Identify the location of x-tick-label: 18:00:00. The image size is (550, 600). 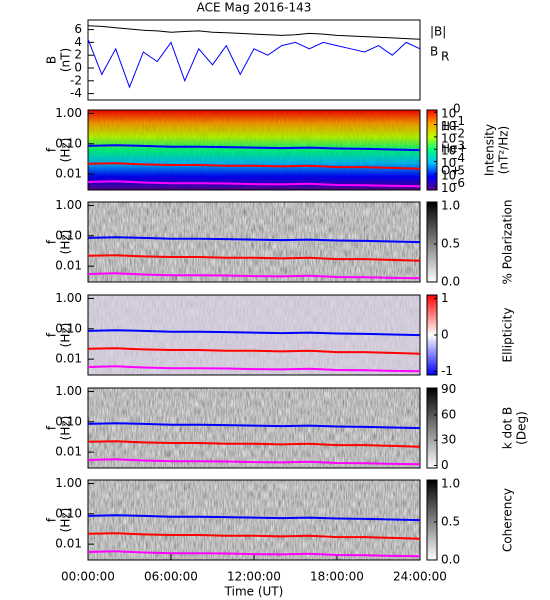
(337, 577).